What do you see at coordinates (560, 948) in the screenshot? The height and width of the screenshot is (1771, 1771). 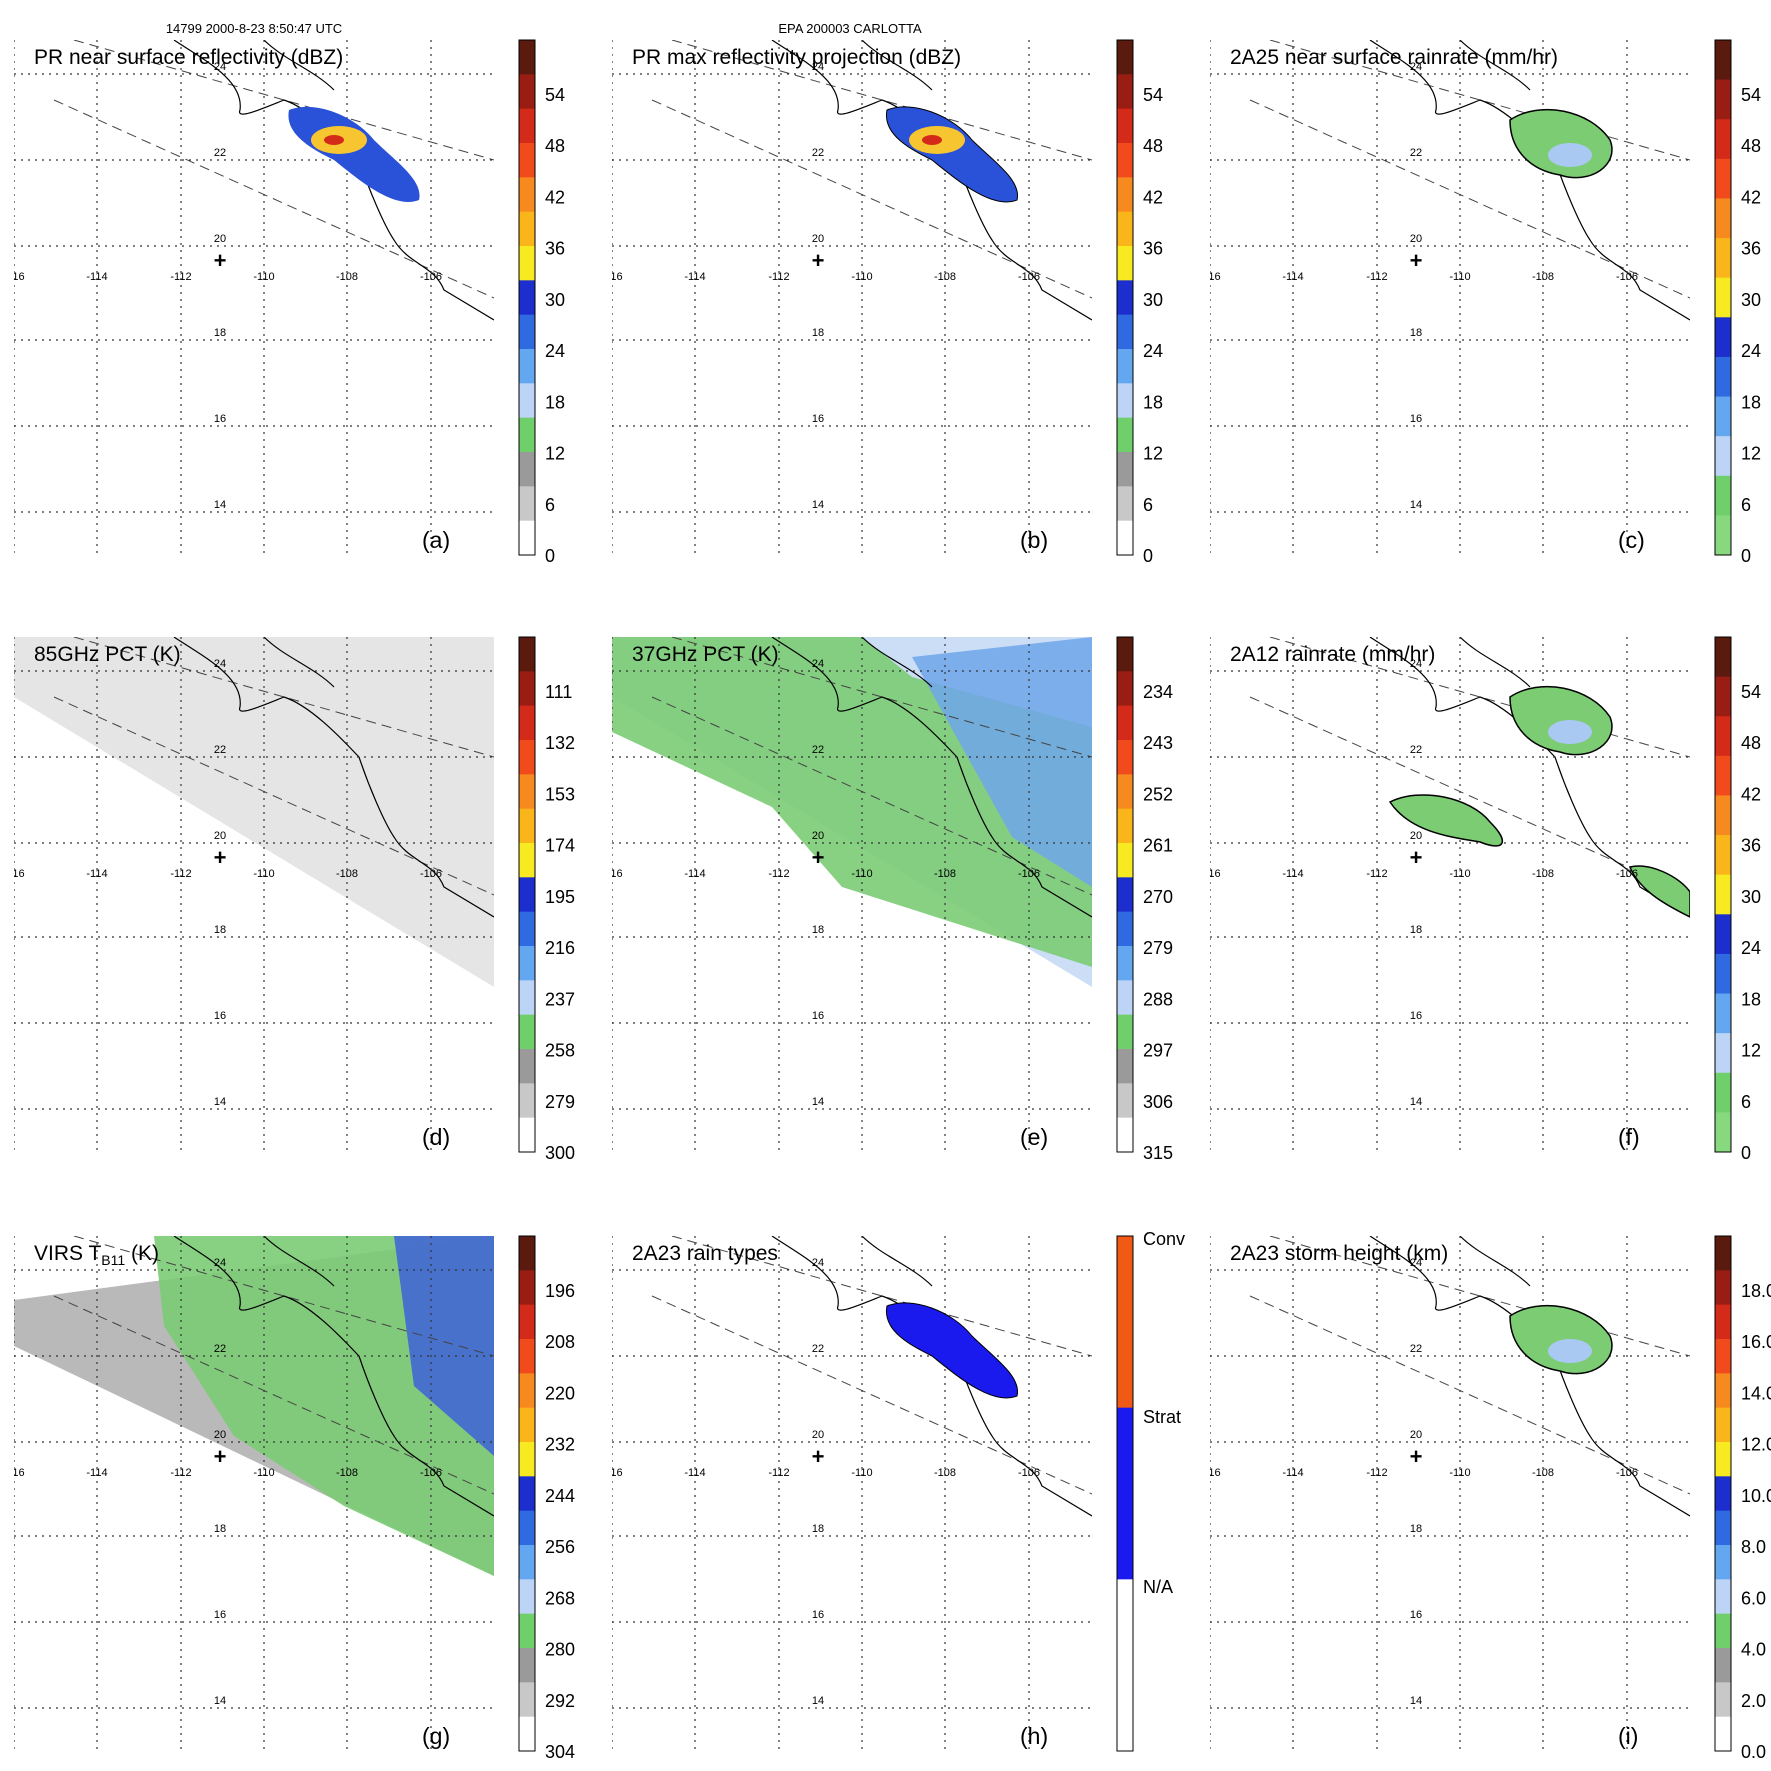 I see `colorbar-label: 216` at bounding box center [560, 948].